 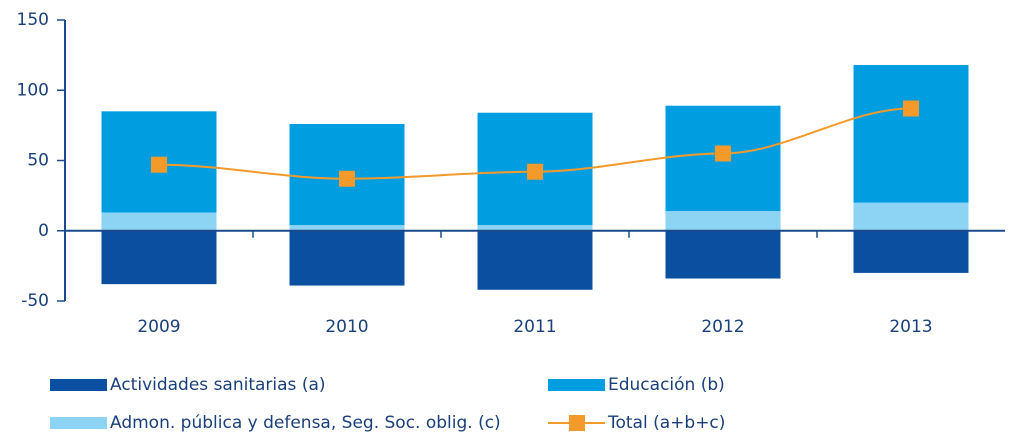 I want to click on y-tick-label: 100, so click(x=33, y=90).